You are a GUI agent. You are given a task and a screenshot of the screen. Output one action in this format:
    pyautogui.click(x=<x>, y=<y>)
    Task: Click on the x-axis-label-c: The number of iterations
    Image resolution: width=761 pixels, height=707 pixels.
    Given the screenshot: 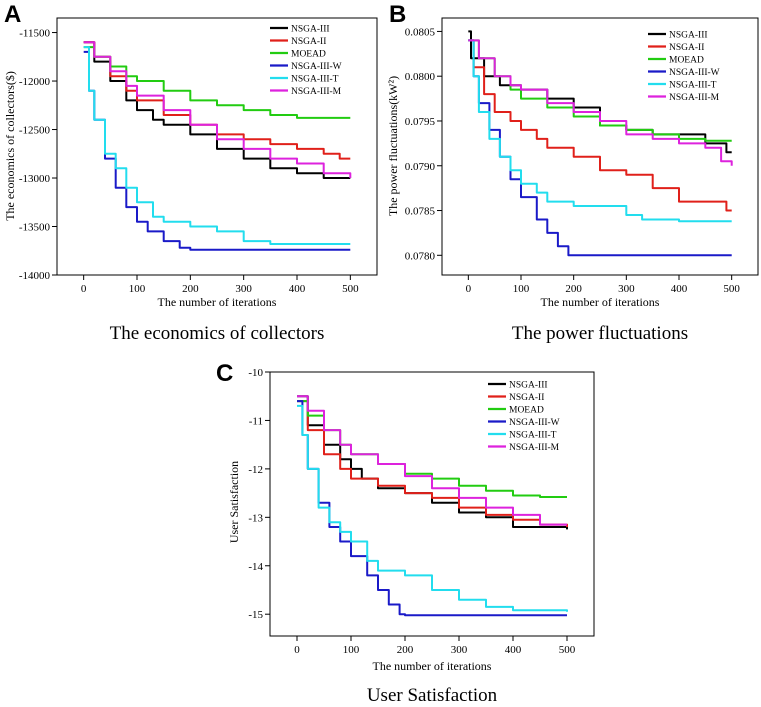 What is the action you would take?
    pyautogui.click(x=432, y=666)
    